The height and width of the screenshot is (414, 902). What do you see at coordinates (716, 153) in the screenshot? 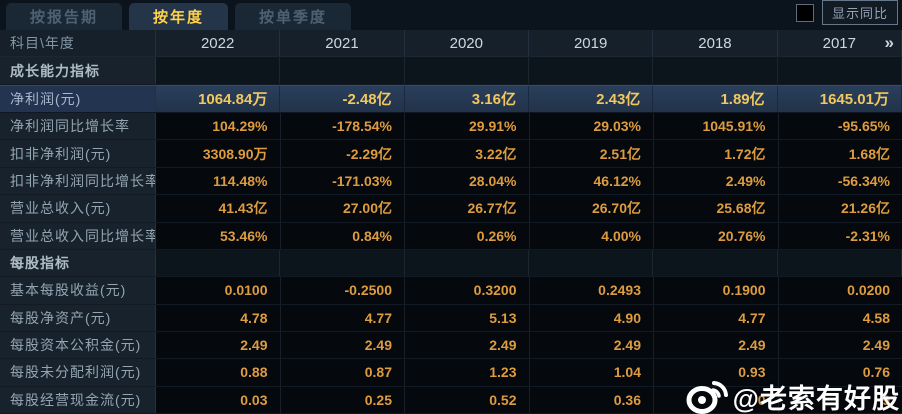
I see `value-cell: 1.72亿` at bounding box center [716, 153].